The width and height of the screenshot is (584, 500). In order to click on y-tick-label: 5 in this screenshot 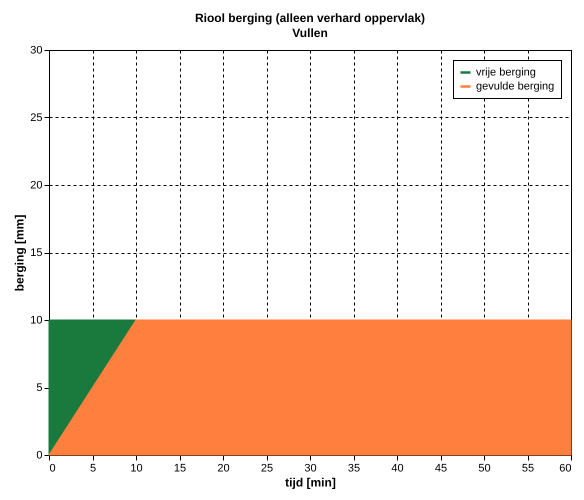, I will do `click(39, 388)`.